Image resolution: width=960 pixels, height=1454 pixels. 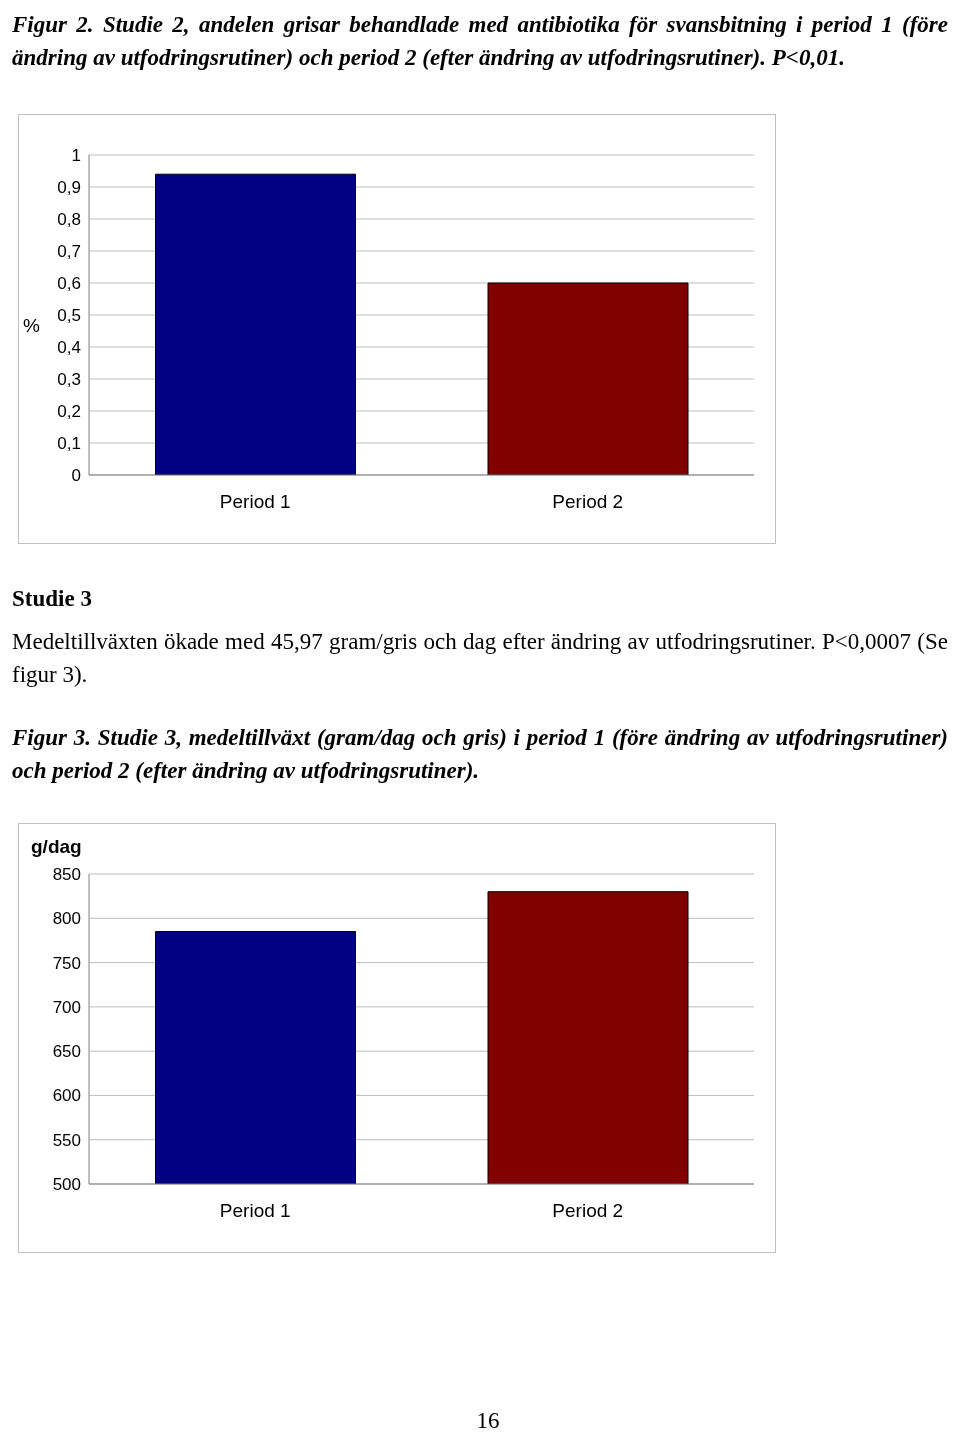 I want to click on y-tick-label: 0,5, so click(x=69, y=316).